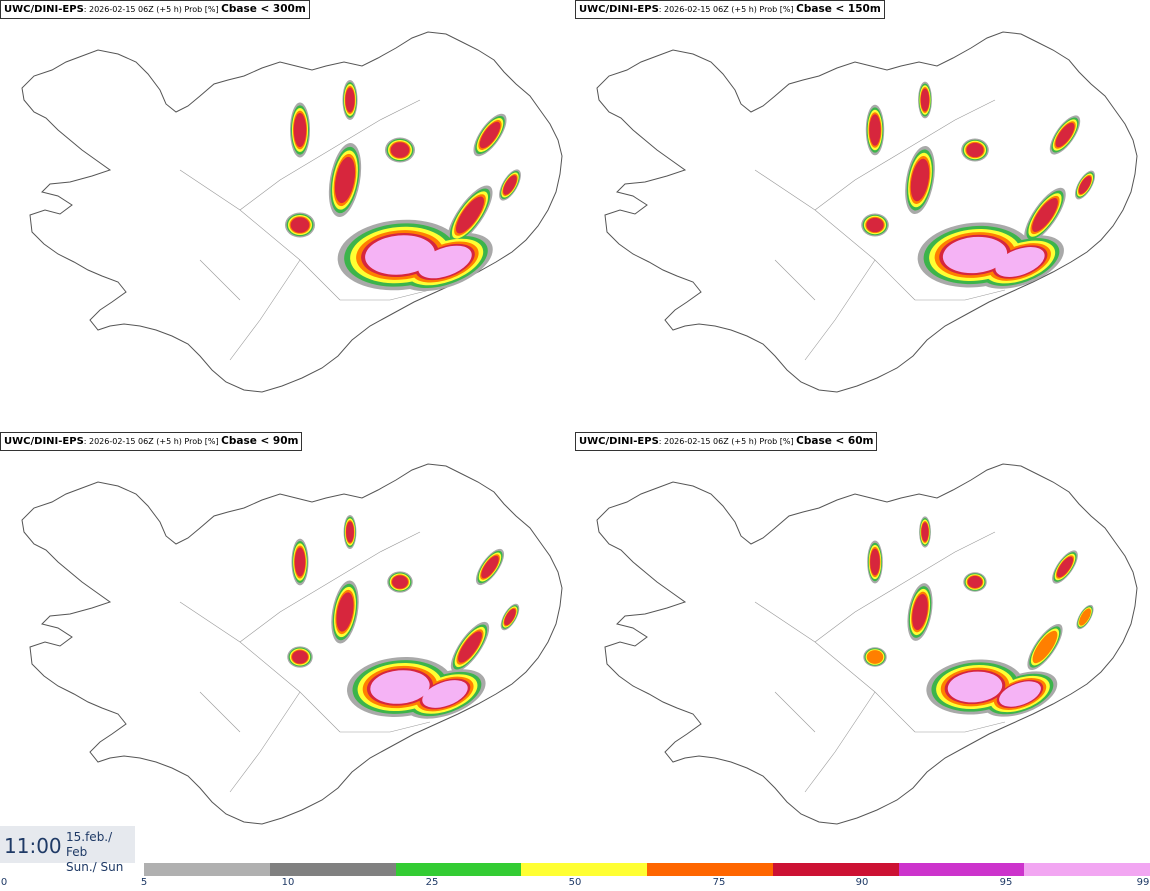 The width and height of the screenshot is (1150, 891). Describe the element at coordinates (89, 844) in the screenshot. I see `date-line: 15.feb./ Feb` at that location.